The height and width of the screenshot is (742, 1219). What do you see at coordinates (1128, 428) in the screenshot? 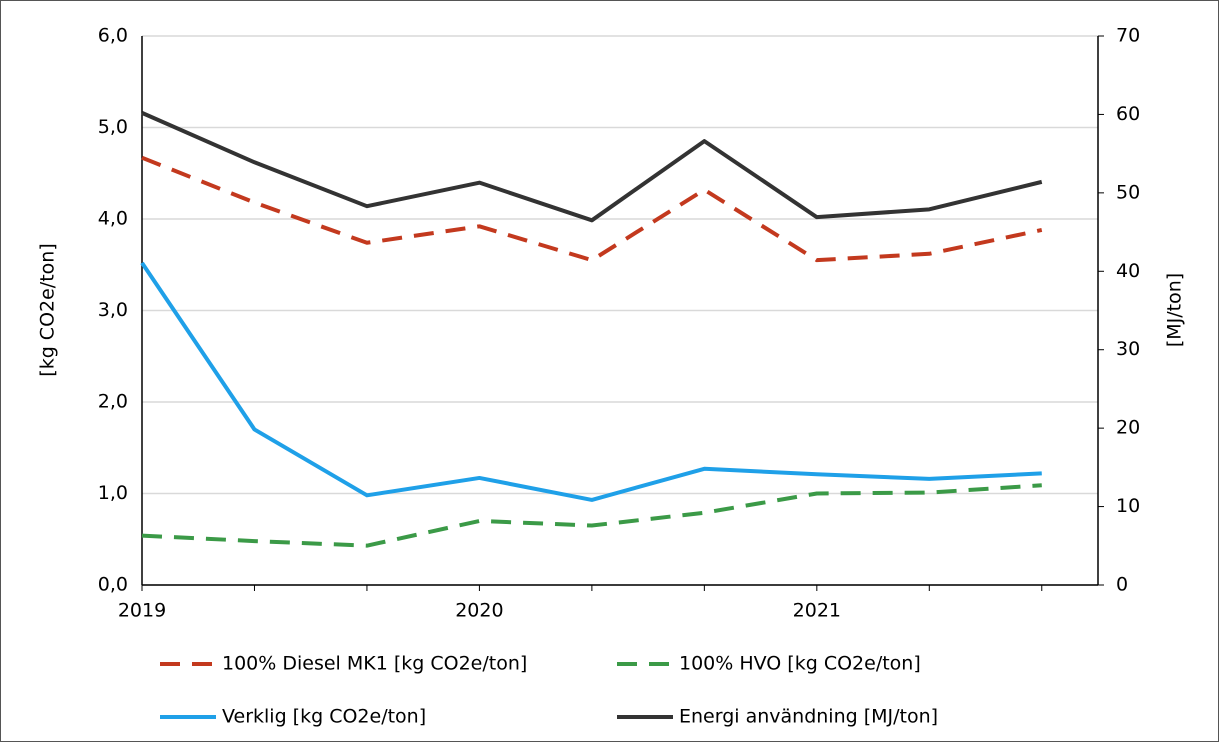
I see `y2-tick-label: 20` at bounding box center [1128, 428].